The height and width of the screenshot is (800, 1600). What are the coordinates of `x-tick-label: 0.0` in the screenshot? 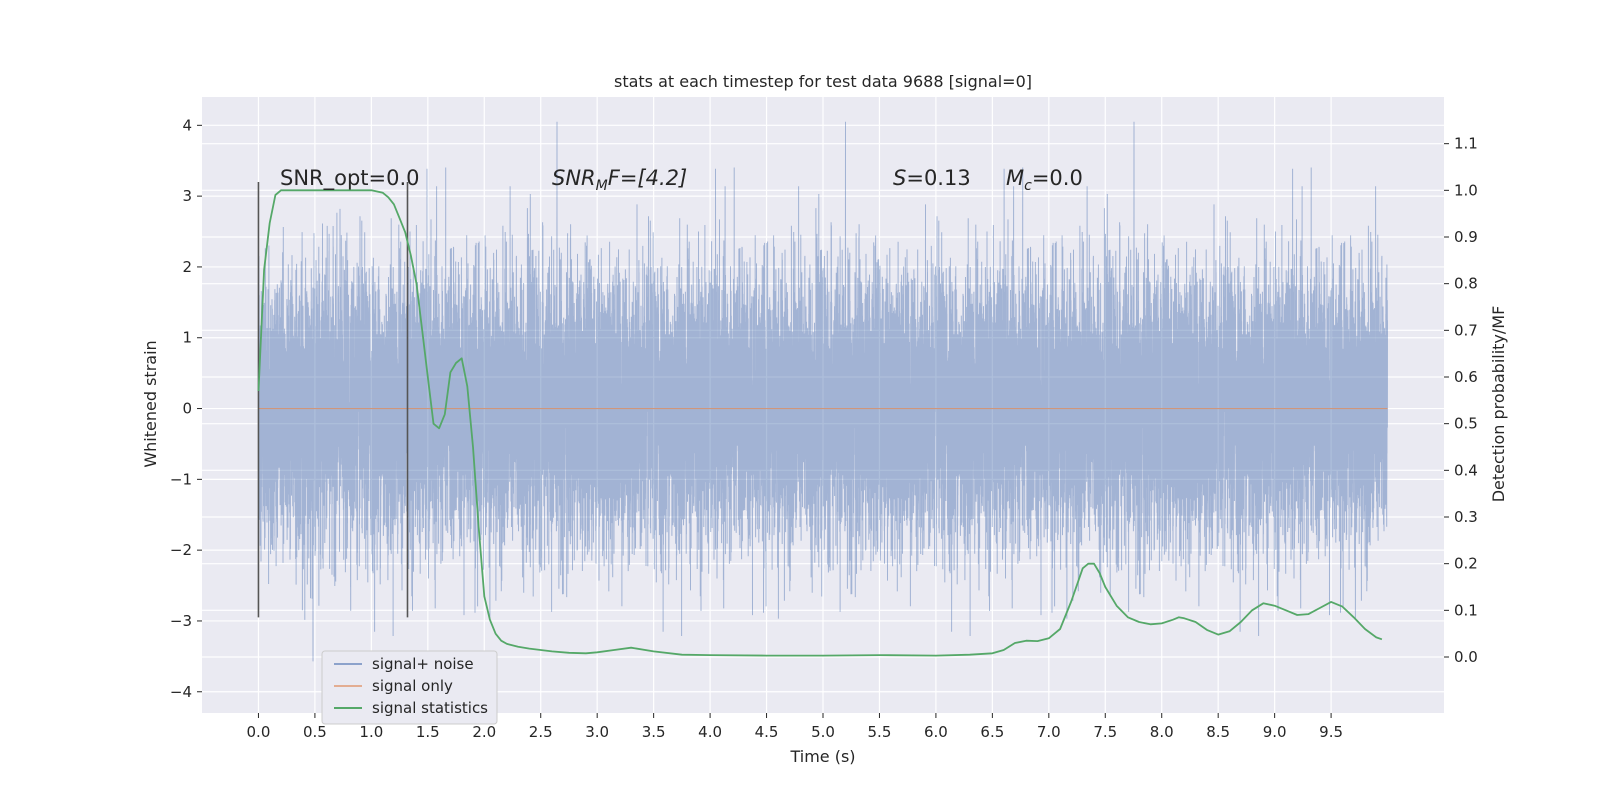 It's located at (259, 732).